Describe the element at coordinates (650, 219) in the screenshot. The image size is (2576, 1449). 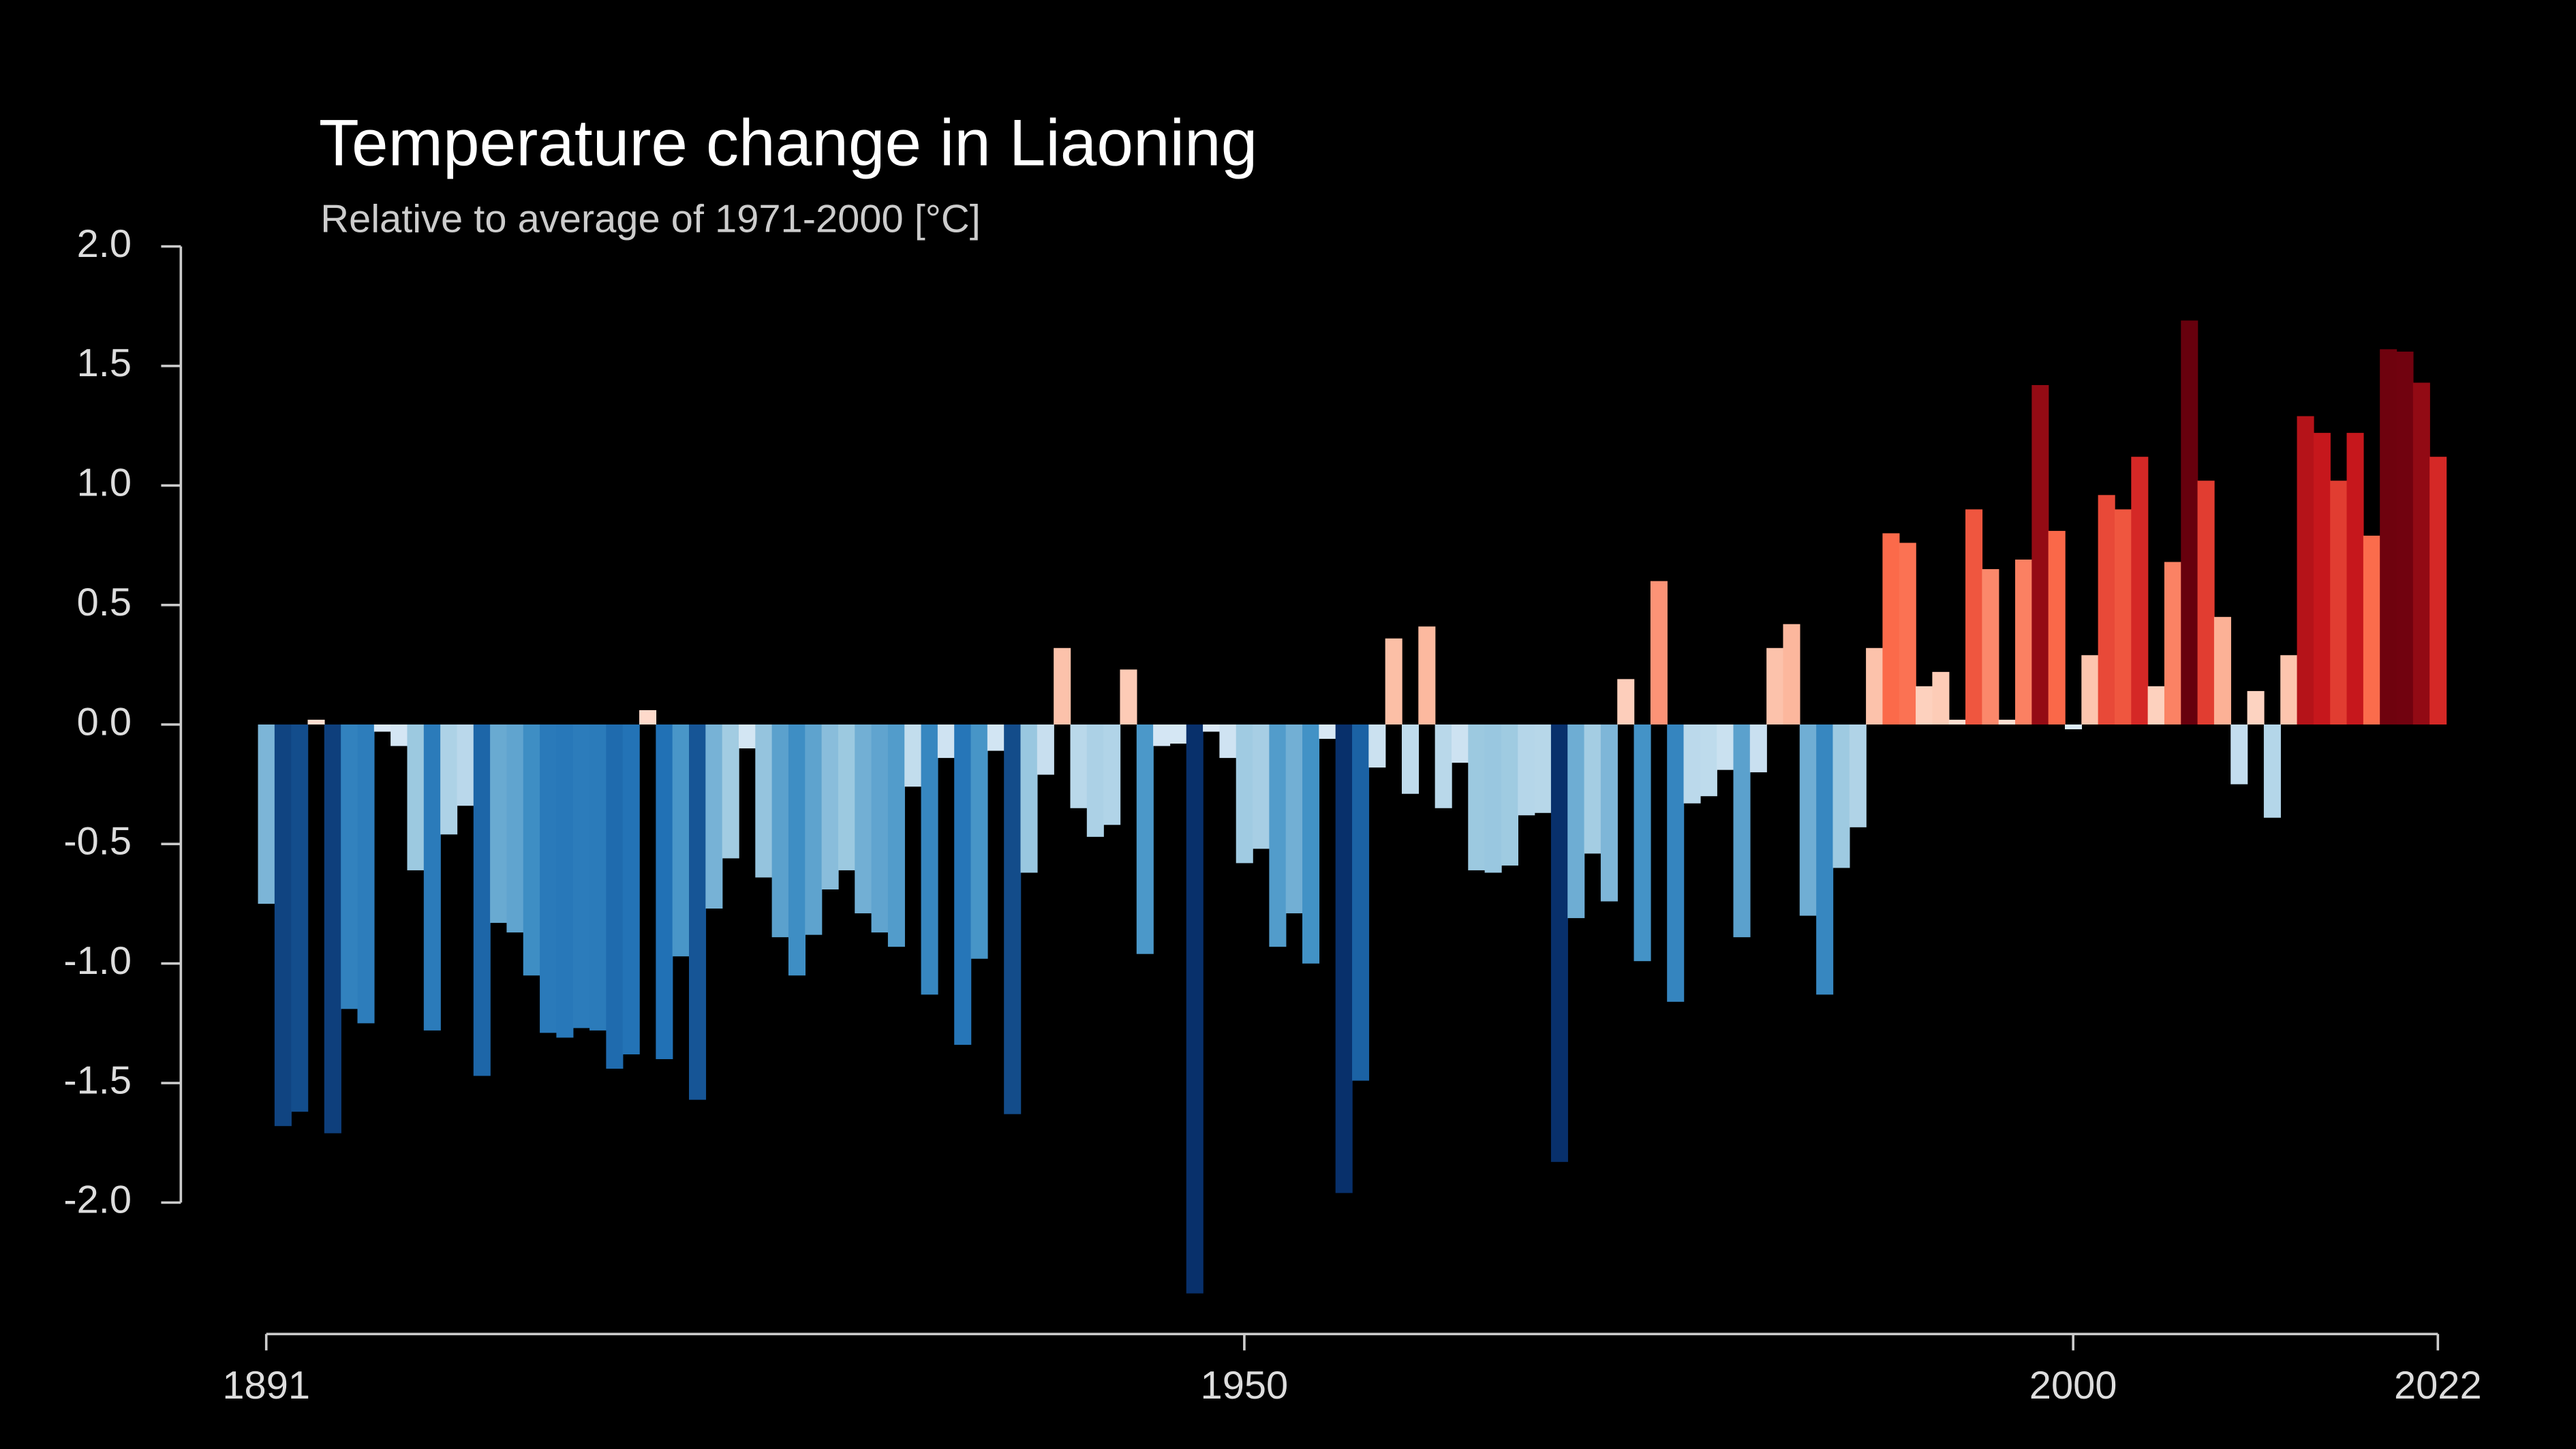
I see `chart-subtitle: Relative to average of 1971-2000 [°C]` at that location.